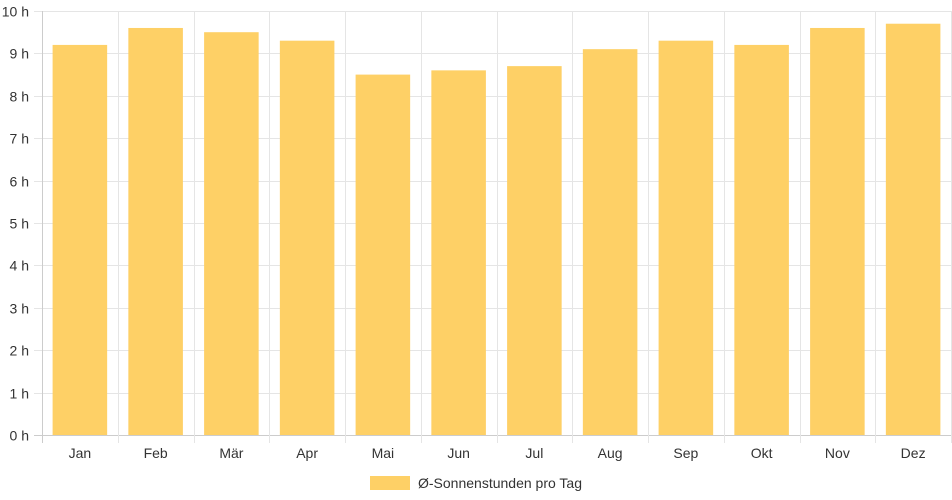  Describe the element at coordinates (231, 233) in the screenshot. I see `bar-mär` at that location.